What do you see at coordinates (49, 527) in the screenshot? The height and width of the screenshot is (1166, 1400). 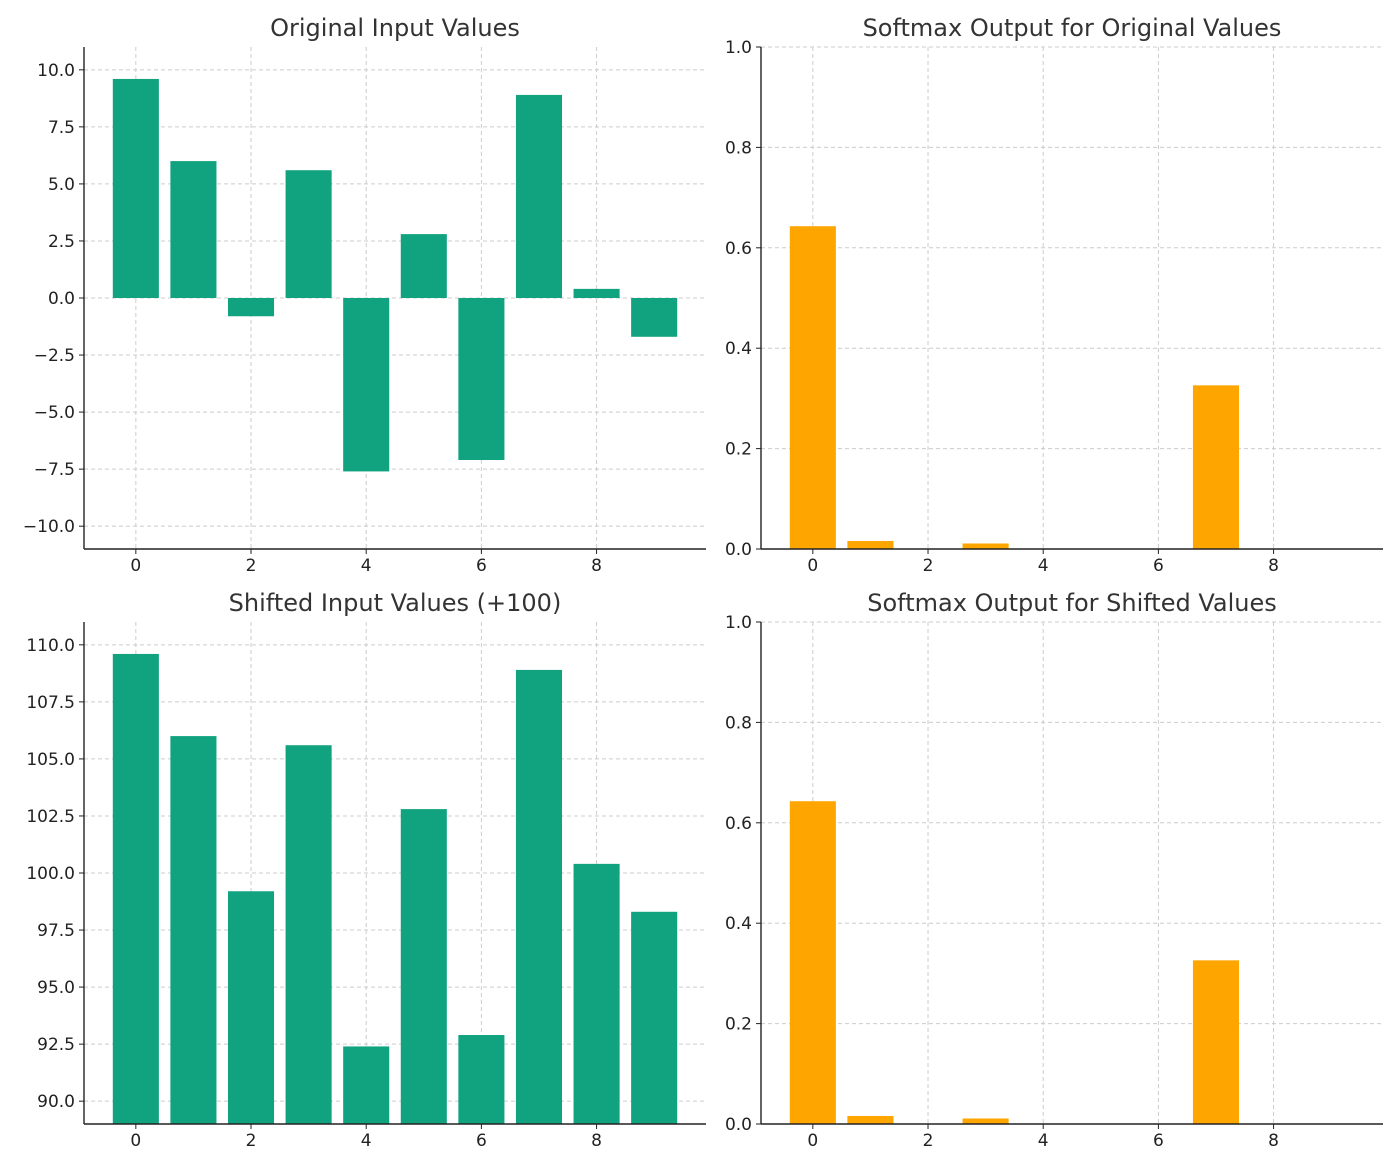 I see `y-tick-label: −10.0` at bounding box center [49, 527].